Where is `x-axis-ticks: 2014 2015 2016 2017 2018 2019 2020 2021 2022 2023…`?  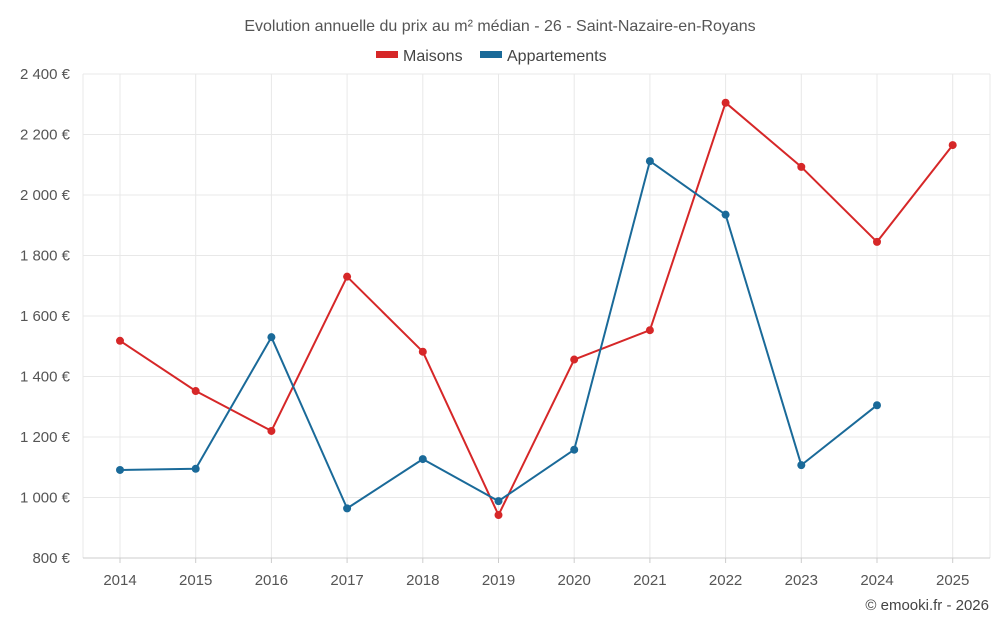
x-axis-ticks: 2014 2015 2016 2017 2018 2019 2020 2021 2022 2023… is located at coordinates (536, 580).